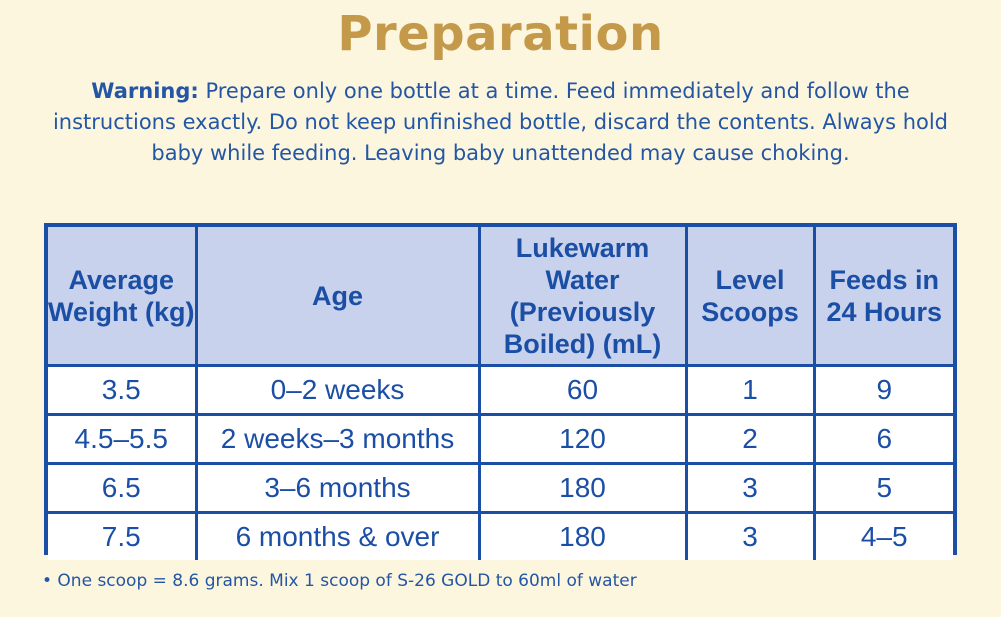  I want to click on cell-scoops: 2, so click(750, 439).